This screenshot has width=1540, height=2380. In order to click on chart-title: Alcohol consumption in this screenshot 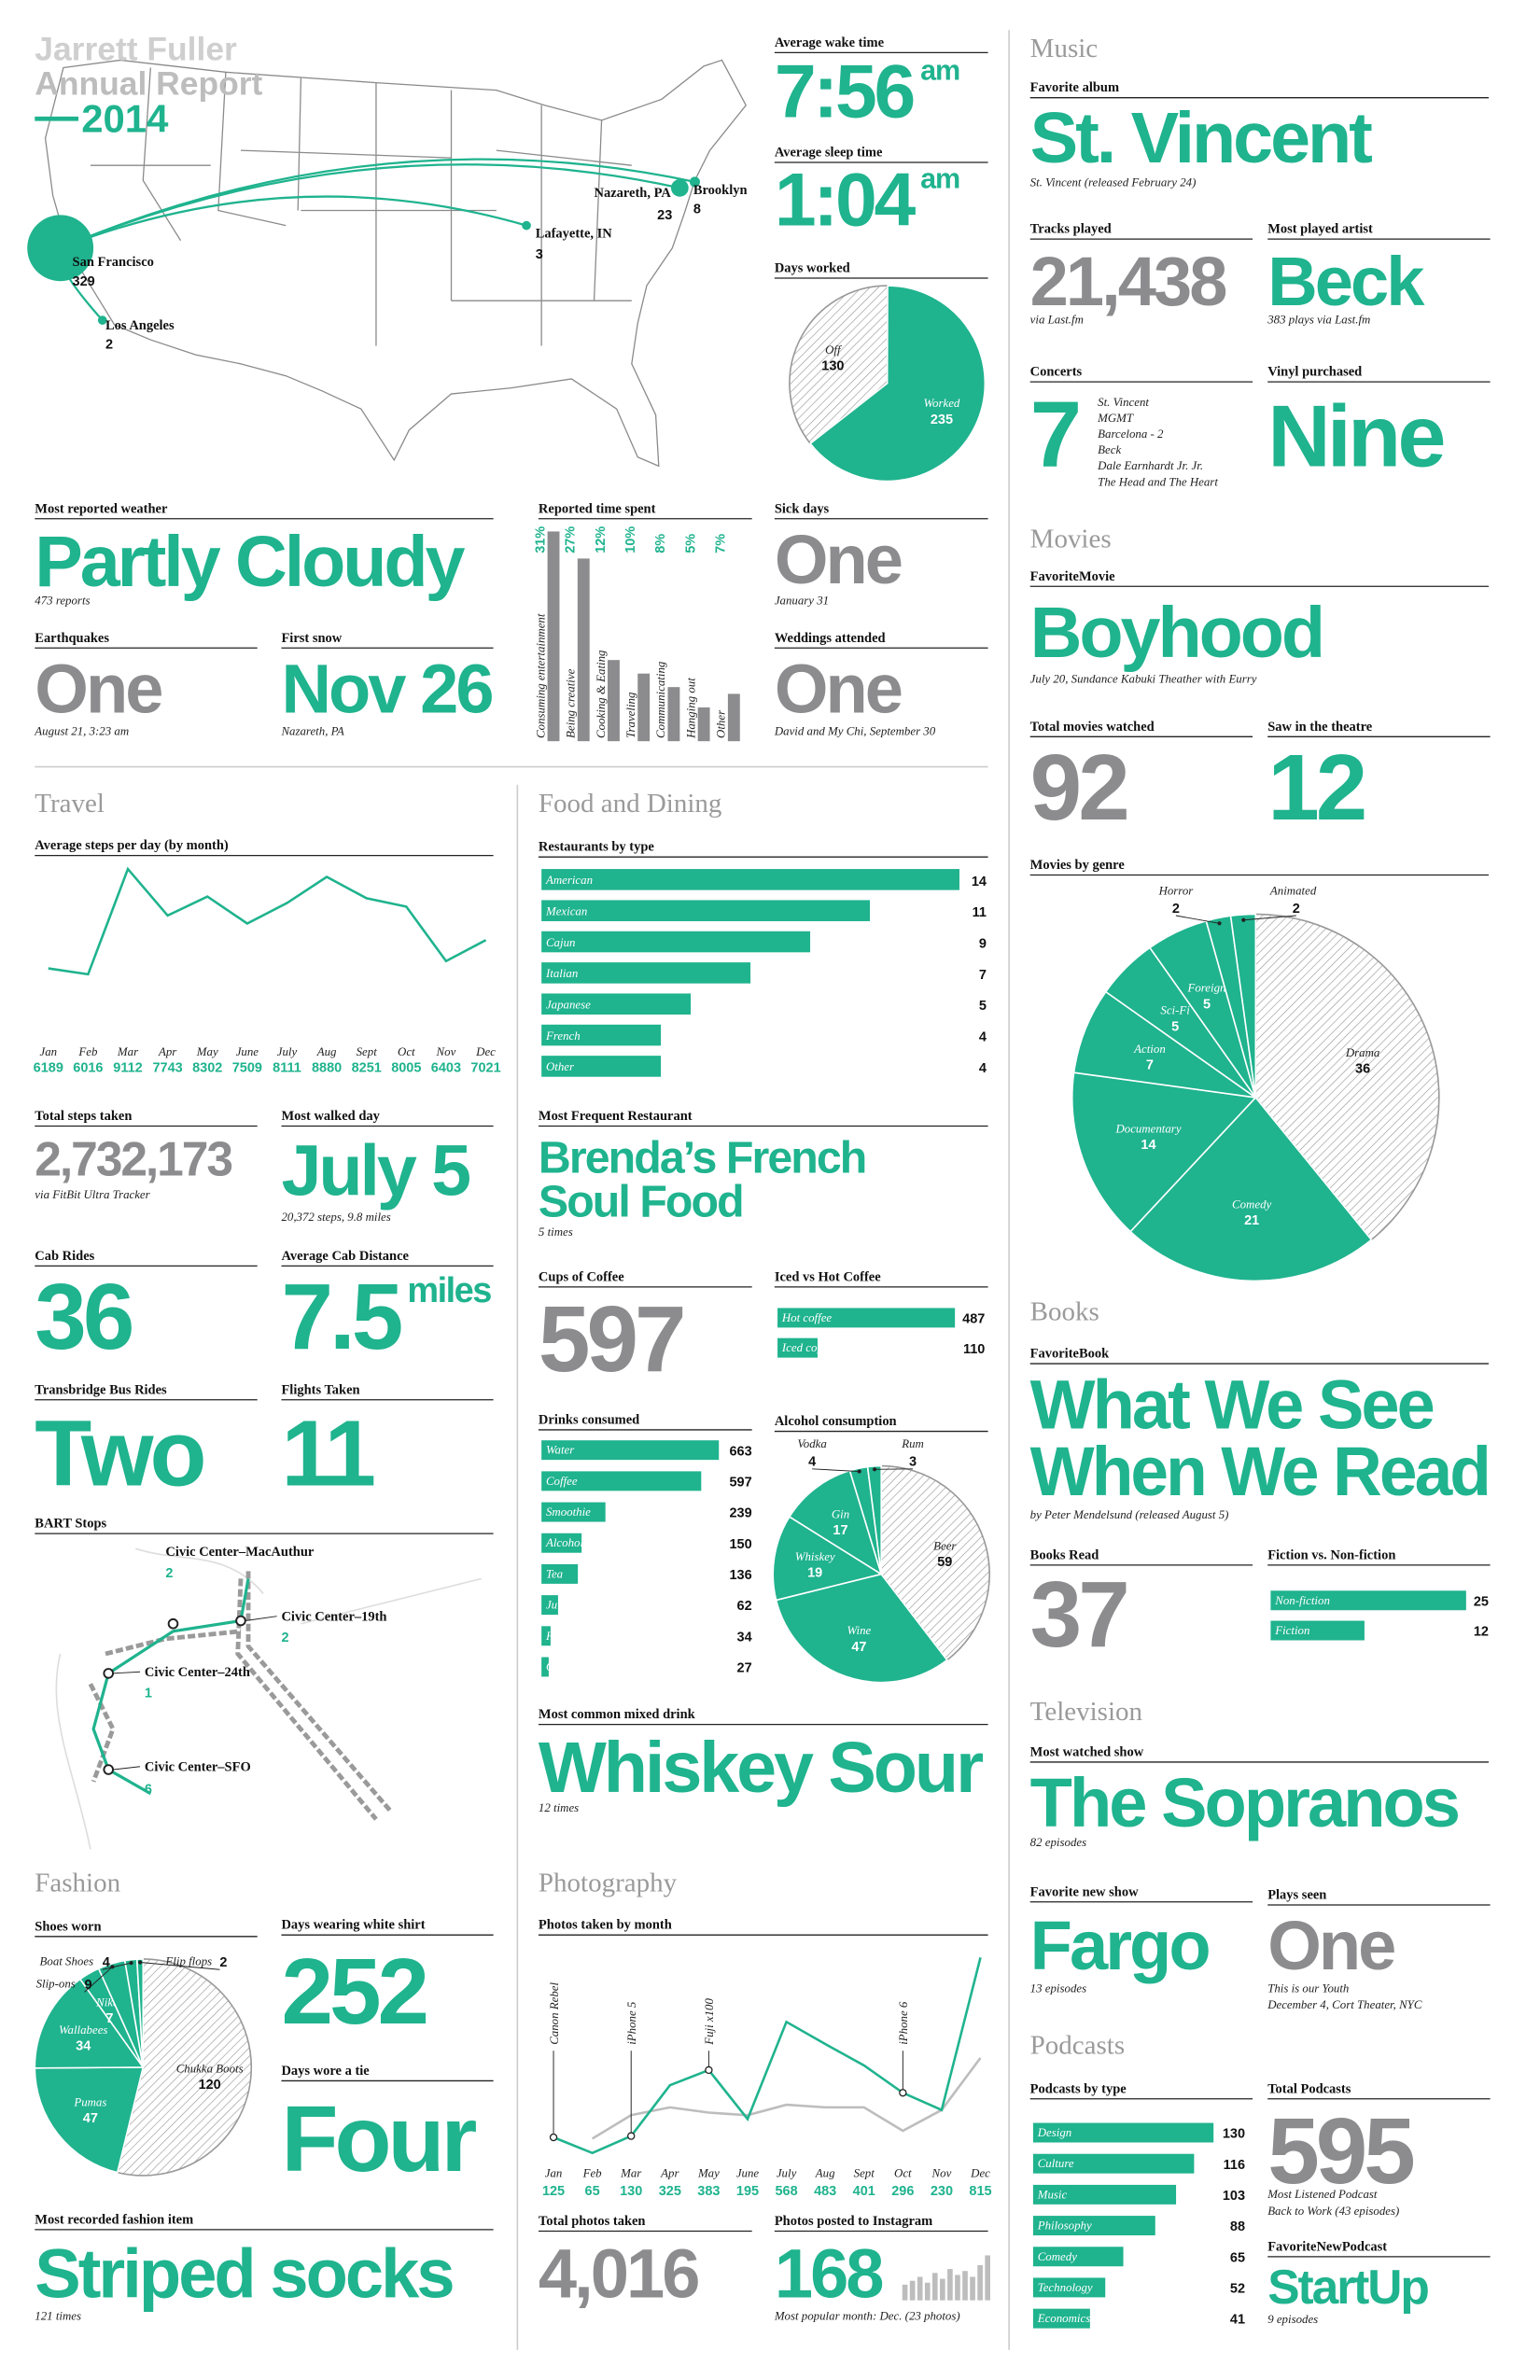, I will do `click(836, 1421)`.